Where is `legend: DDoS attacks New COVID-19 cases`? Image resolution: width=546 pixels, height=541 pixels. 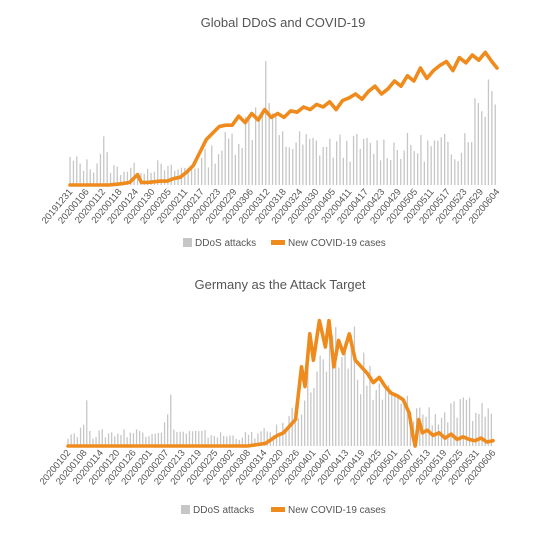
legend: DDoS attacks New COVID-19 cases is located at coordinates (284, 243).